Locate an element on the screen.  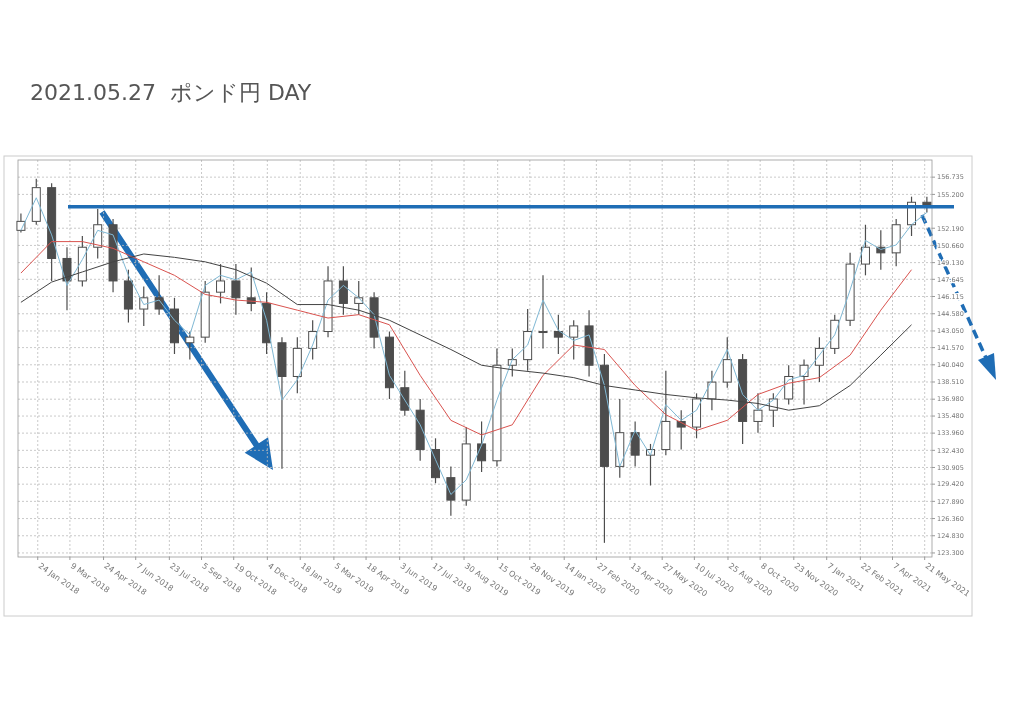
title: 2021.05.27 ポンド円 DAY is located at coordinates (171, 92).